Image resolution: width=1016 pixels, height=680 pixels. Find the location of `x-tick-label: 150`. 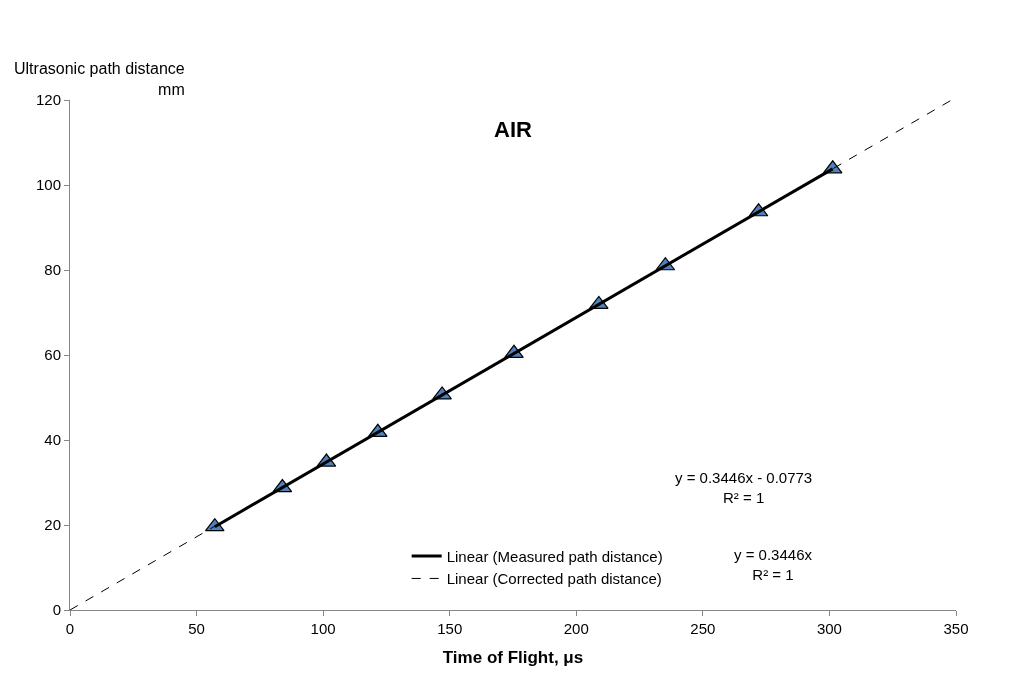

x-tick-label: 150 is located at coordinates (450, 628).